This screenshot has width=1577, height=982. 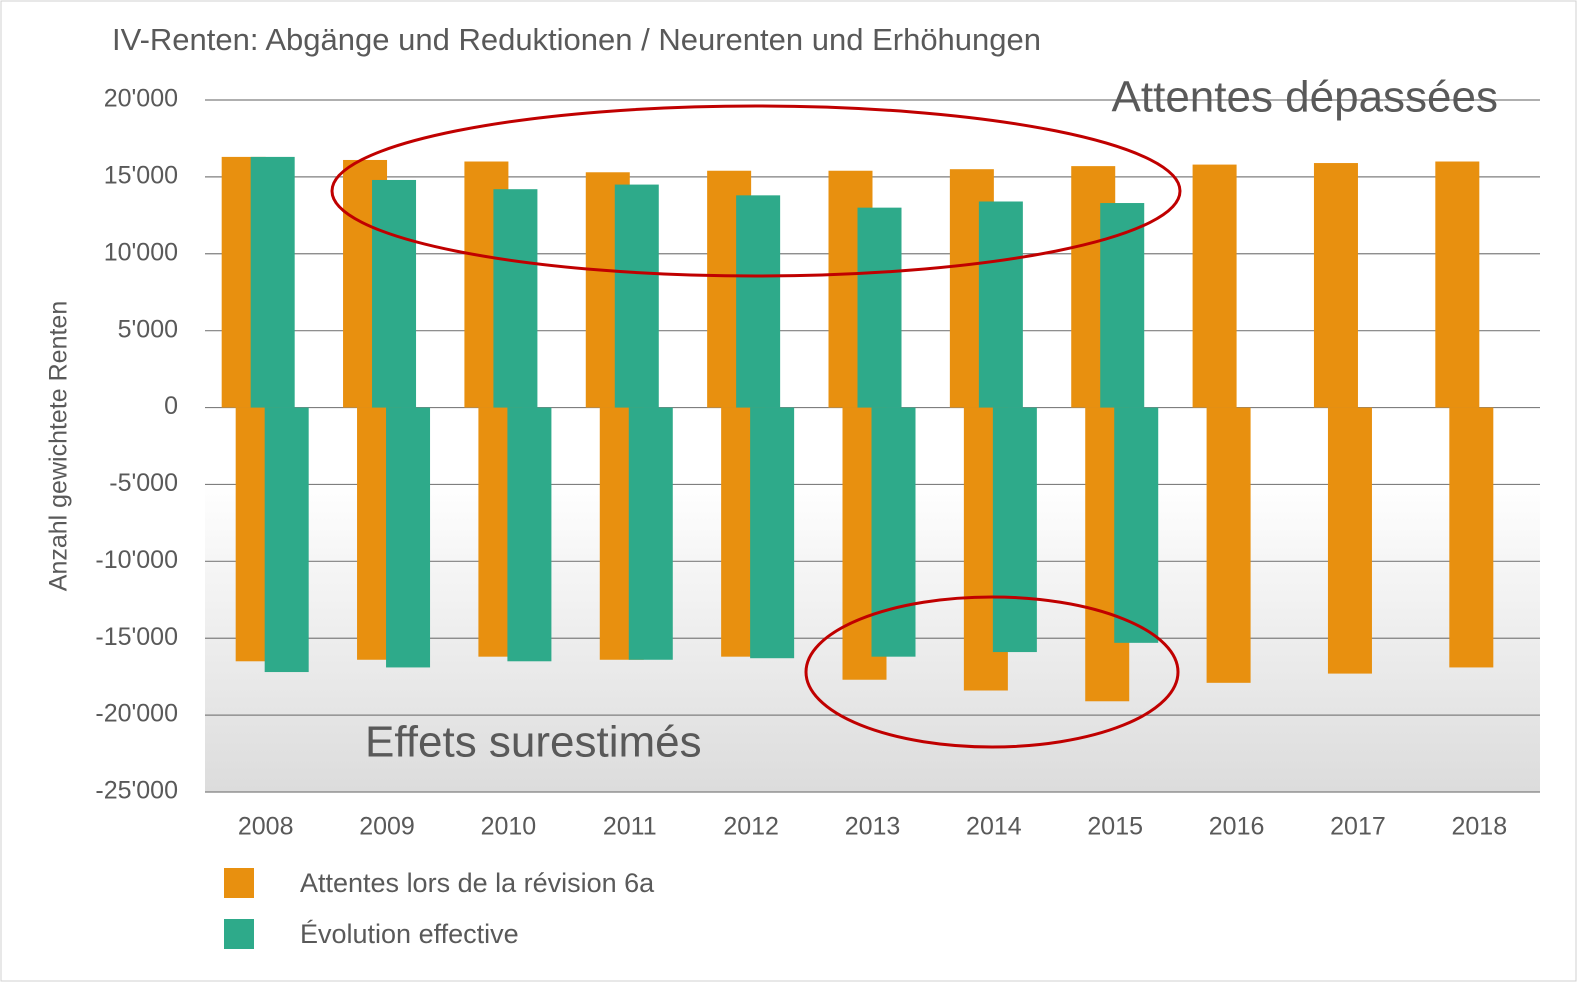 What do you see at coordinates (141, 99) in the screenshot?
I see `y-tick-label: 20'000` at bounding box center [141, 99].